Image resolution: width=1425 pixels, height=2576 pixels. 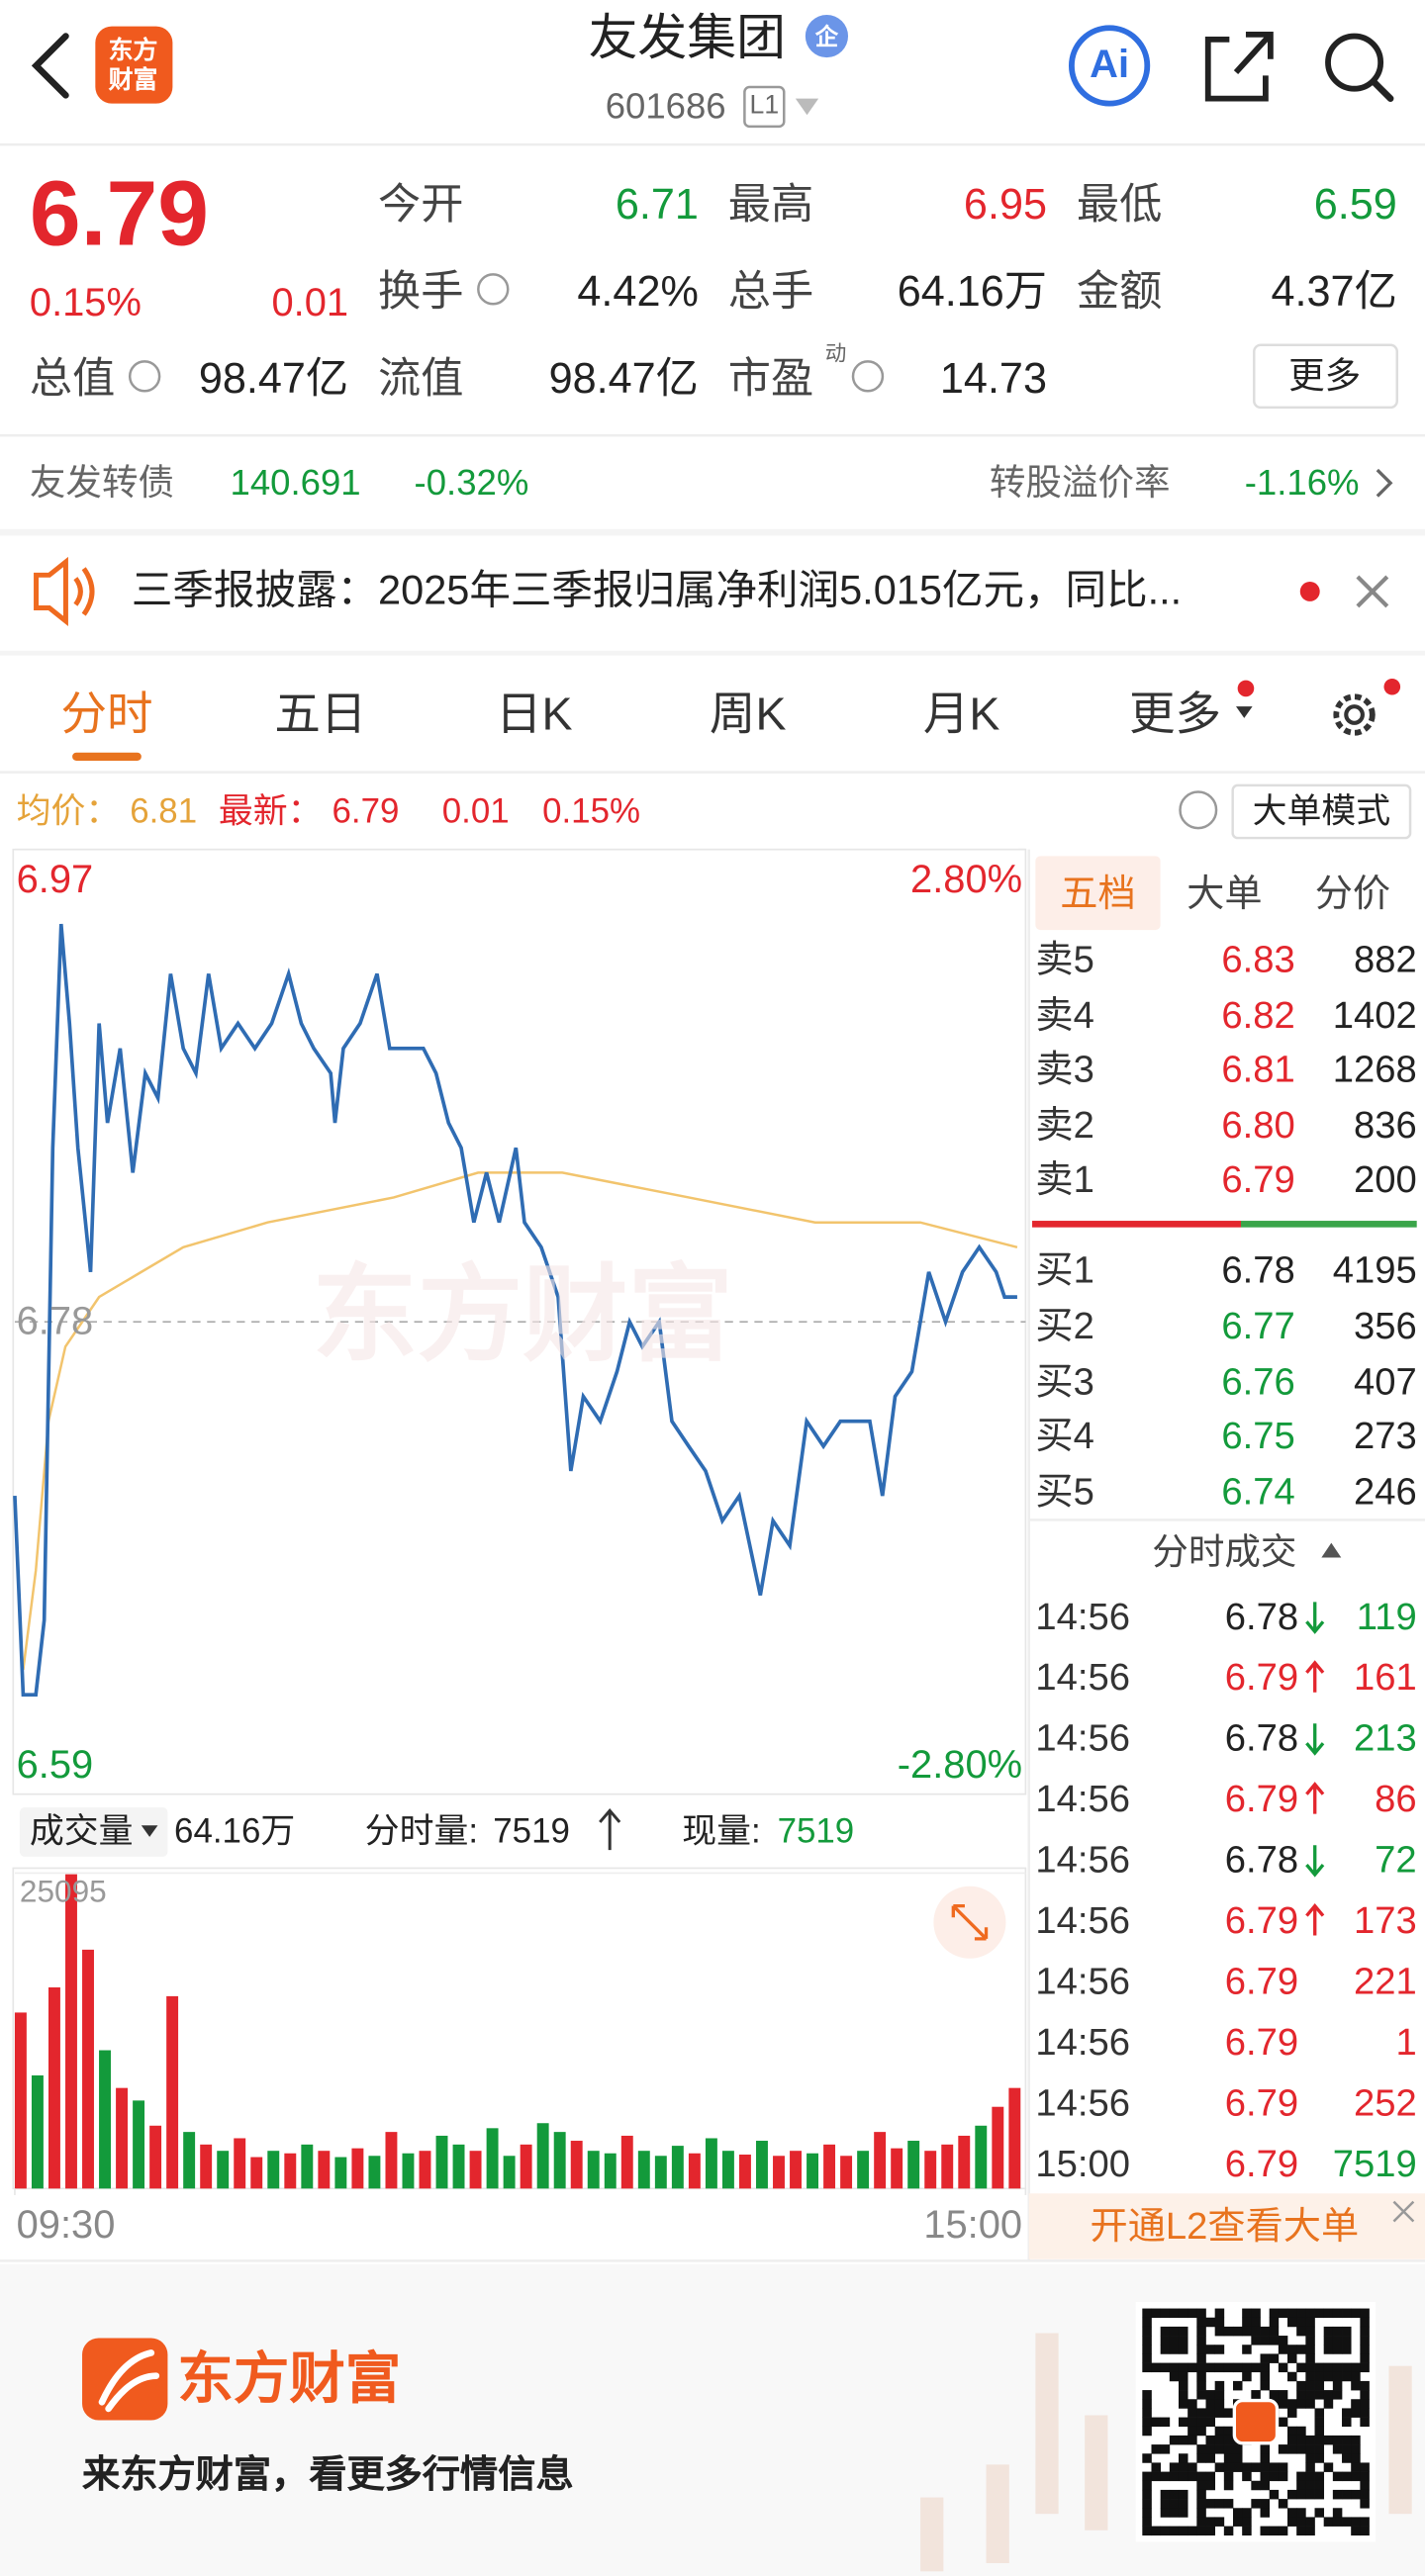 I want to click on chevron-icon, so click(x=1385, y=483).